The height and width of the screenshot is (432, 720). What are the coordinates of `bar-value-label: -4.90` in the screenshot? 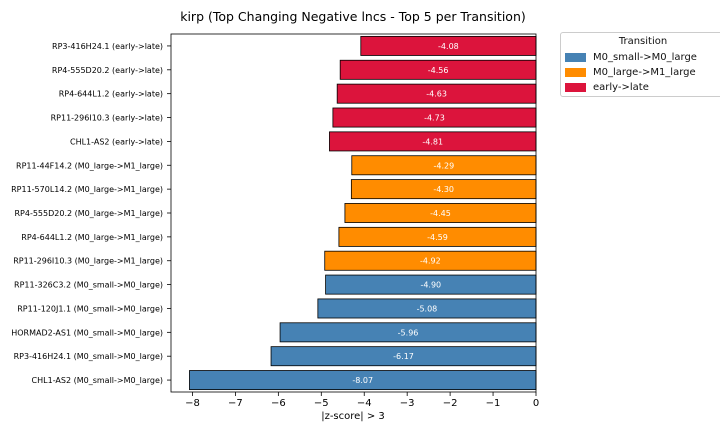 It's located at (430, 285).